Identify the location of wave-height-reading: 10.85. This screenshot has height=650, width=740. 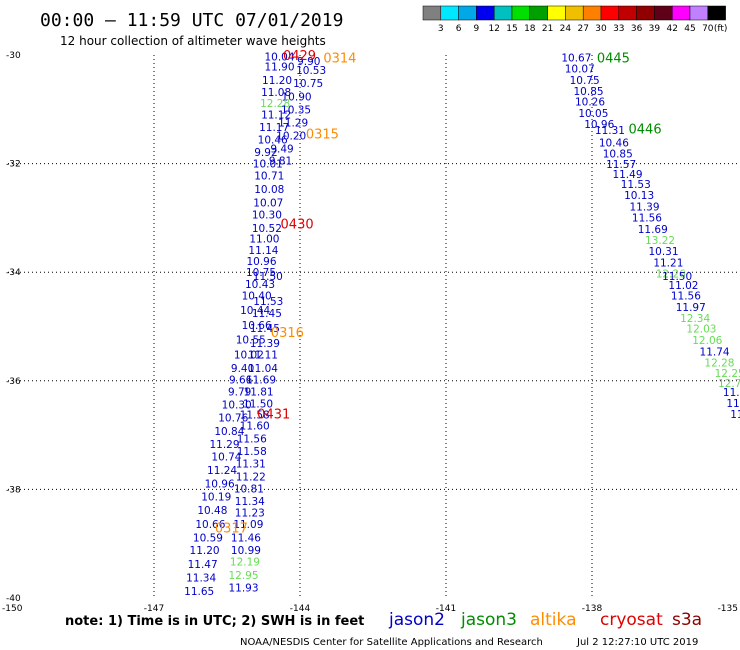
(589, 92).